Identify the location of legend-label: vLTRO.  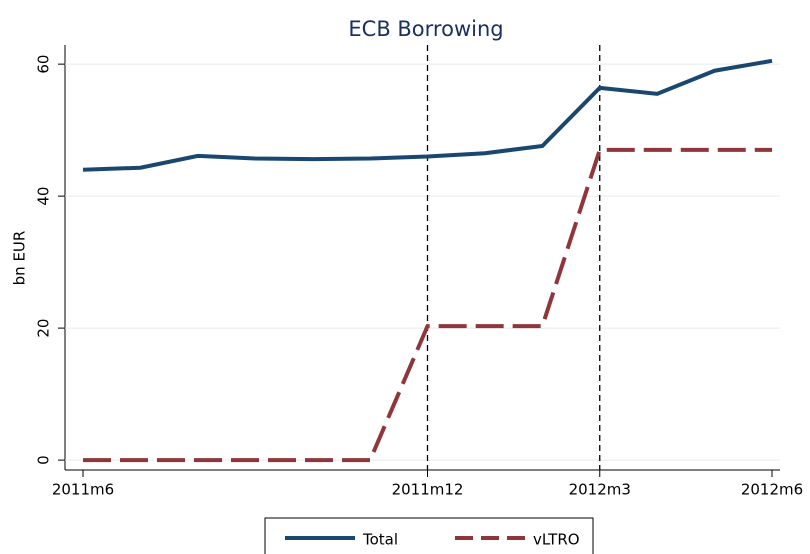
(556, 540).